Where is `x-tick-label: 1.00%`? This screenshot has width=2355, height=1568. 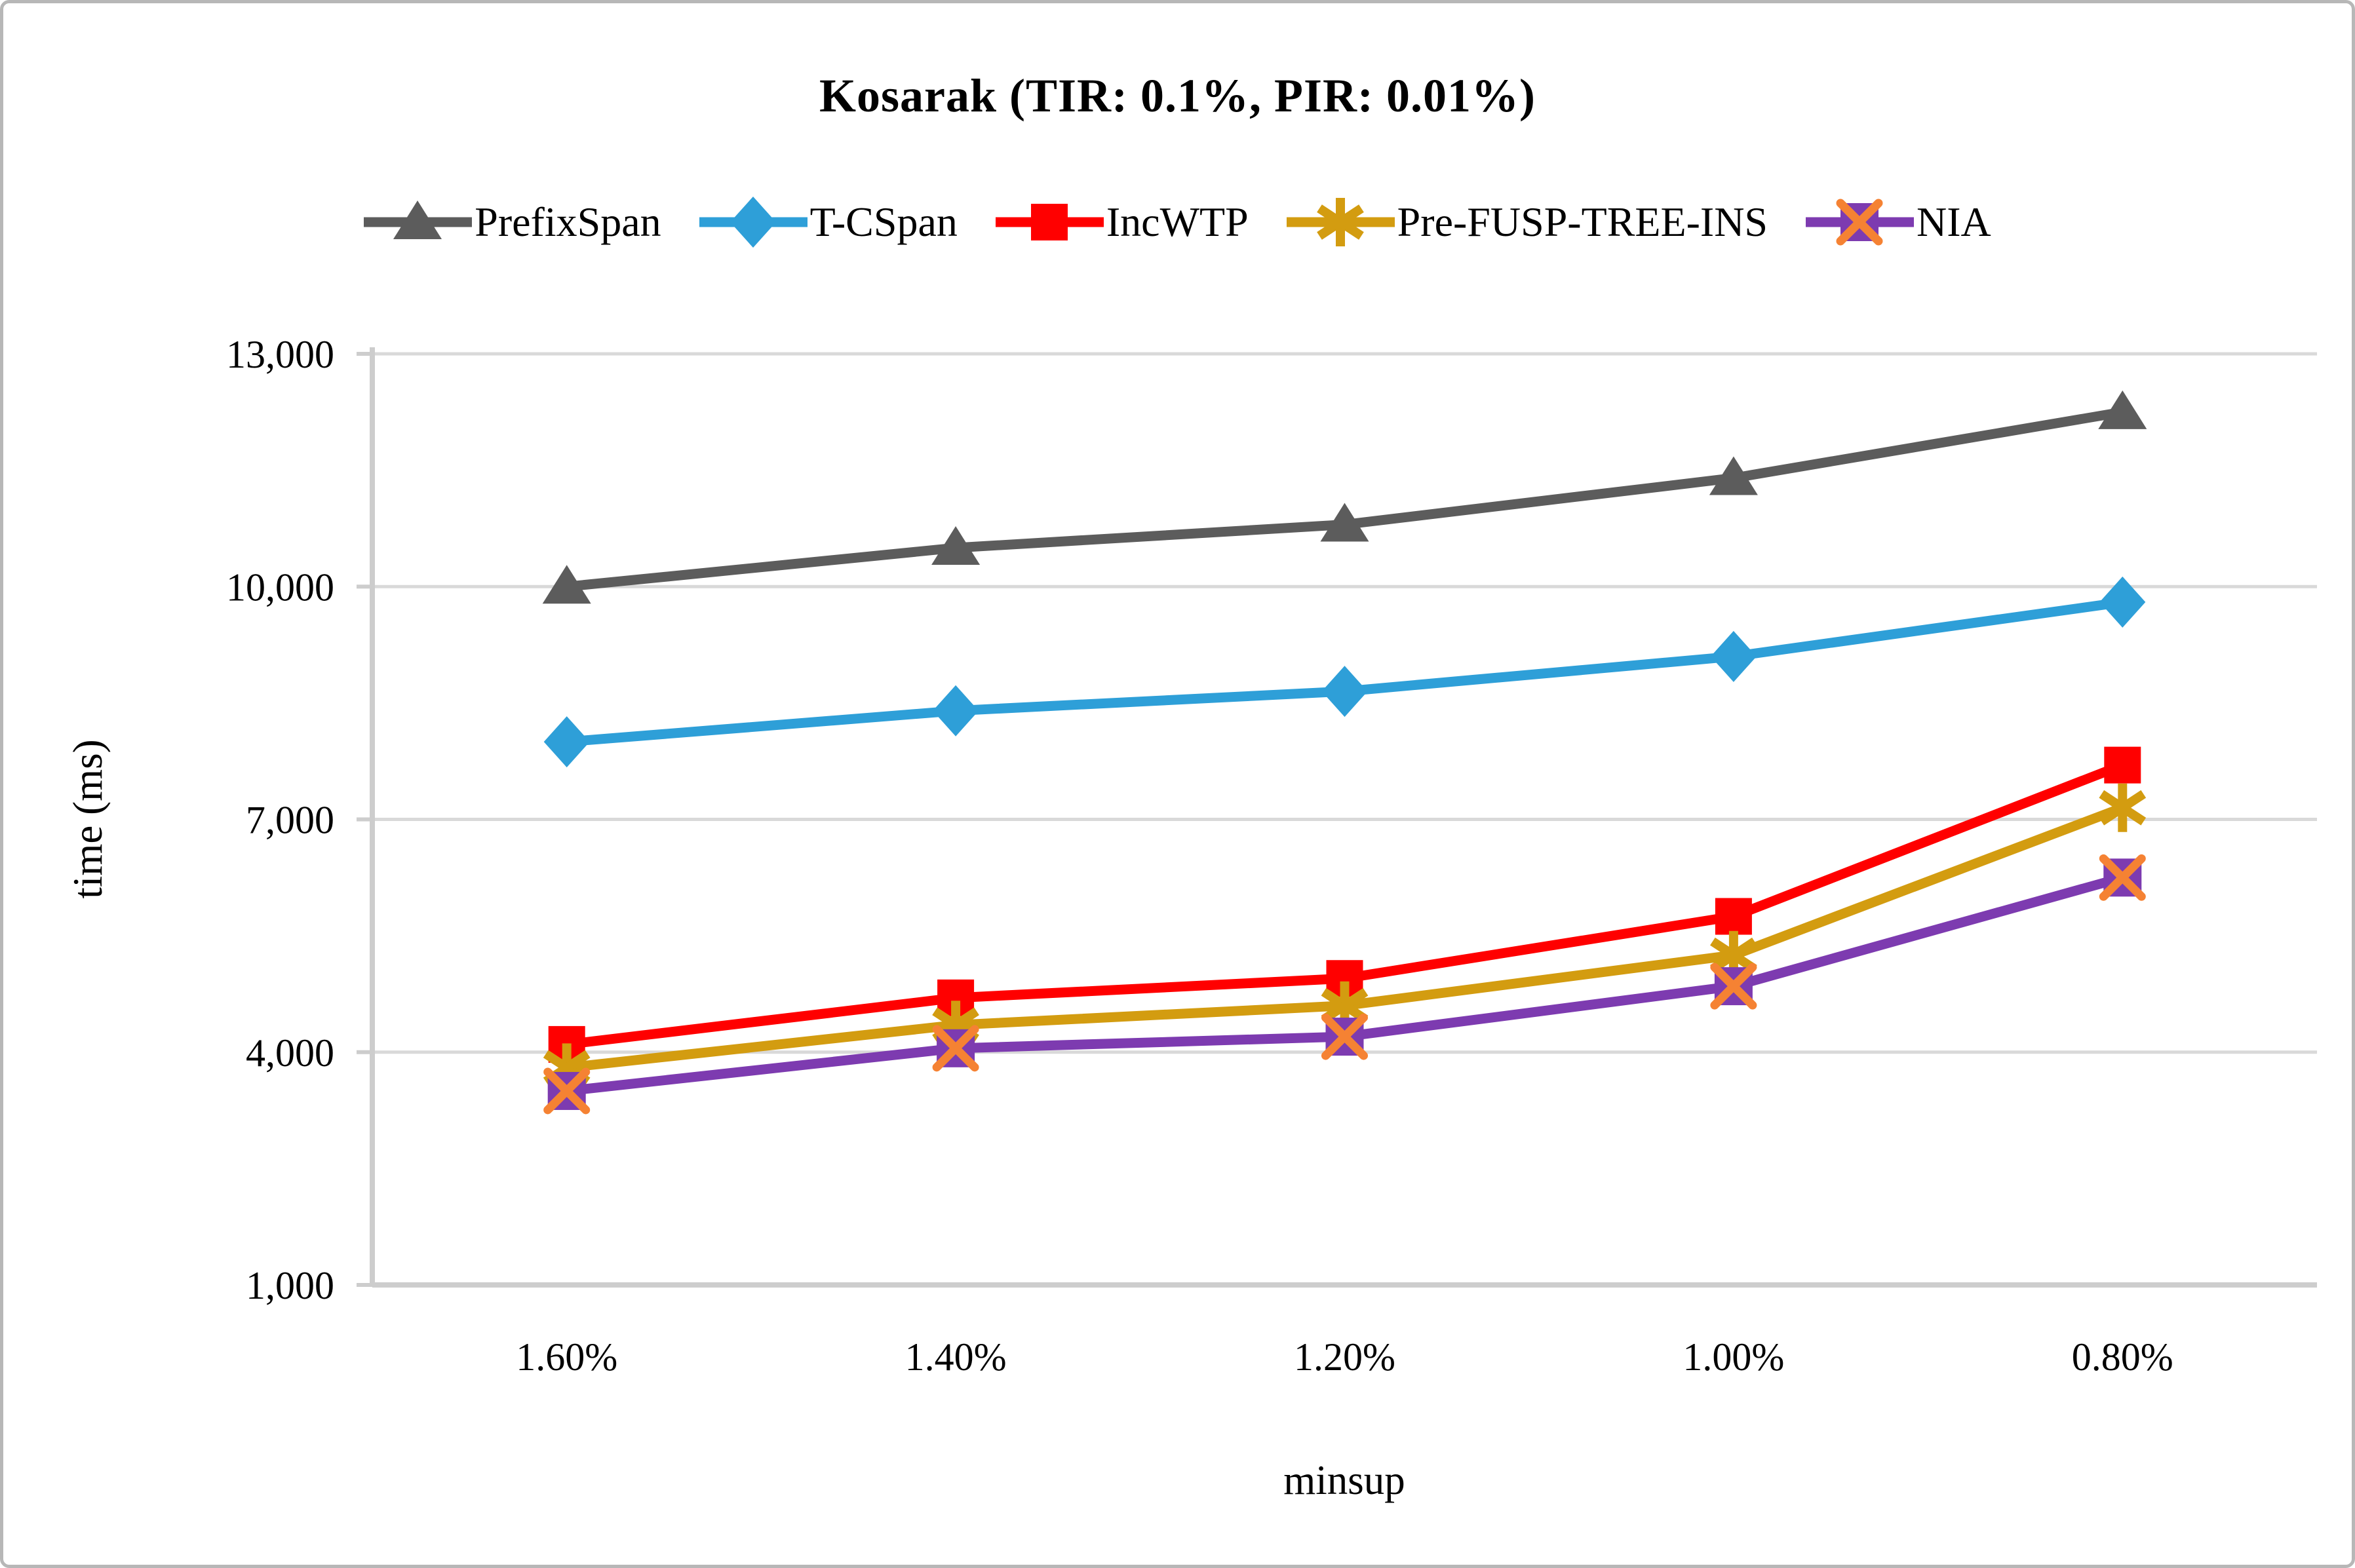
x-tick-label: 1.00% is located at coordinates (1733, 1357).